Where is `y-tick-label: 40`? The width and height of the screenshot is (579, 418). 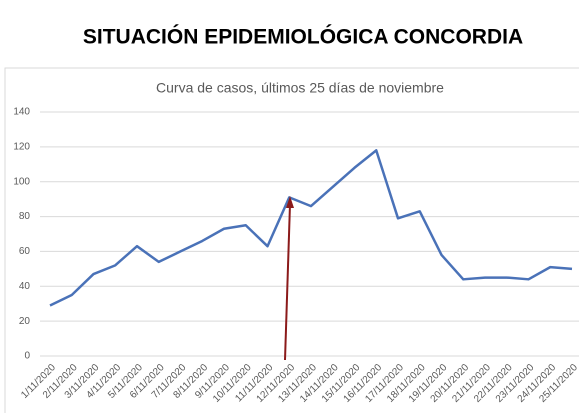
y-tick-label: 40 is located at coordinates (25, 286).